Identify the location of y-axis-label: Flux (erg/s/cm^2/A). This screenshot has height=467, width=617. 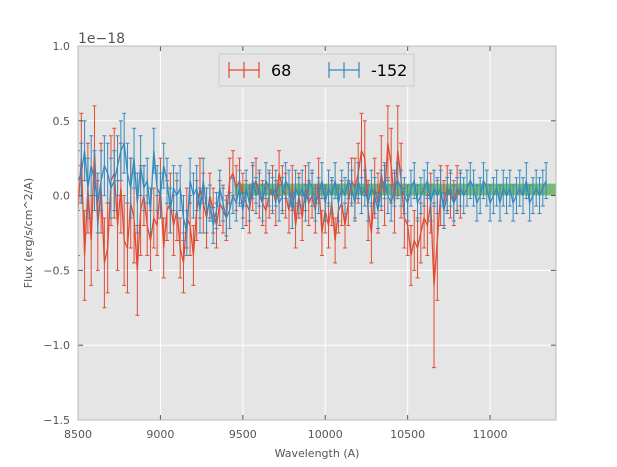
(28, 233).